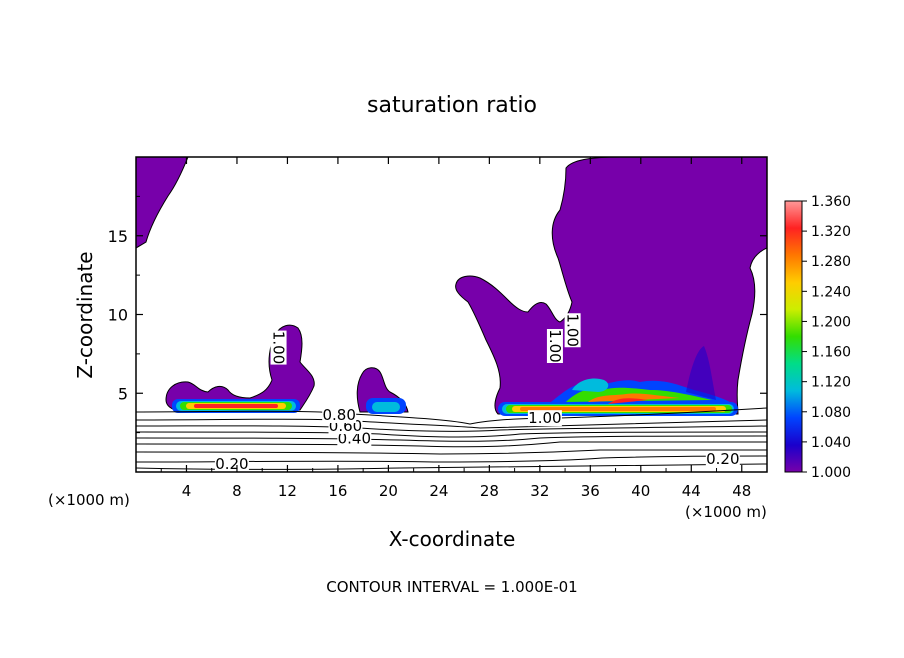 The height and width of the screenshot is (658, 904). Describe the element at coordinates (451, 438) in the screenshot. I see `contour-lines` at that location.